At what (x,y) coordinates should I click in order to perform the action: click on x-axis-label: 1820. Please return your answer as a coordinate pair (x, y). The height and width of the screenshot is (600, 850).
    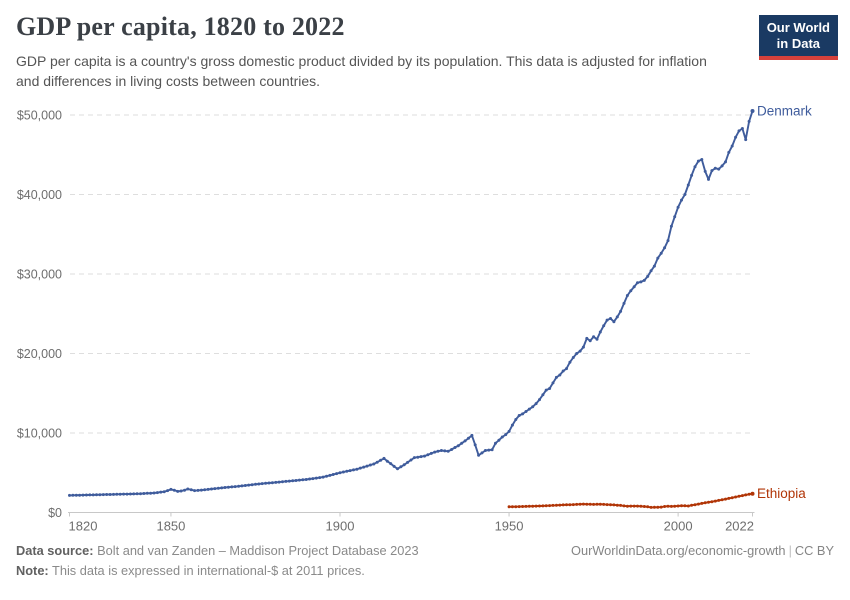
    Looking at the image, I should click on (83, 526).